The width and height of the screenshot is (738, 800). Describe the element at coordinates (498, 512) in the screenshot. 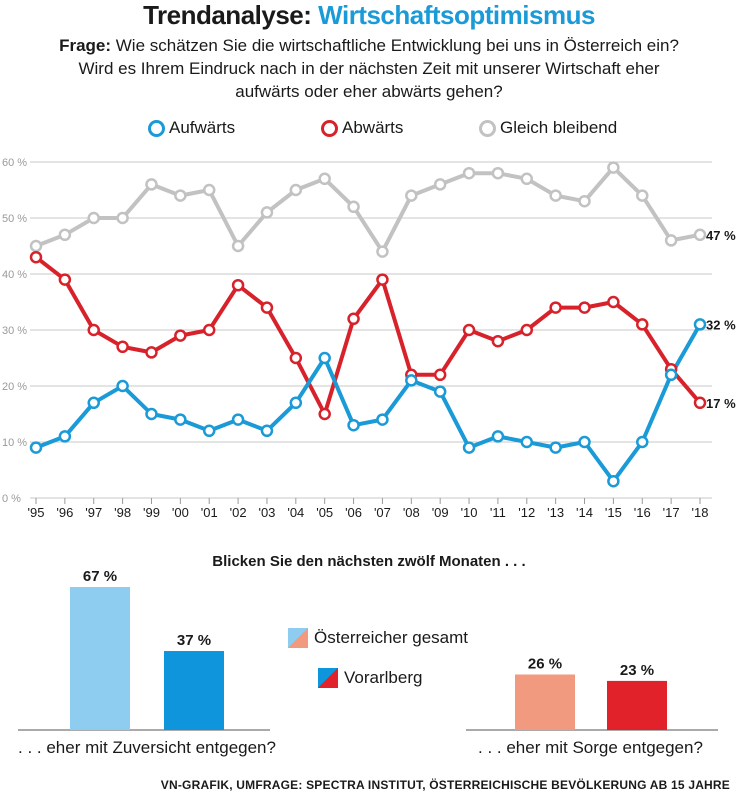

I see `x-tick-label: '11` at that location.